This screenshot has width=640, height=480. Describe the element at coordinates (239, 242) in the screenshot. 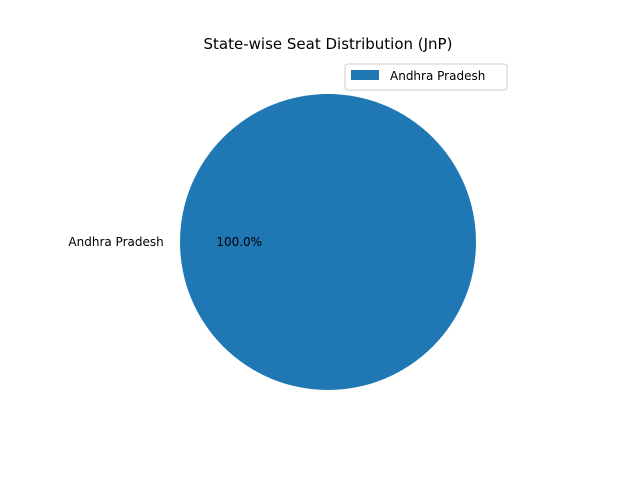

I see `slice-percent-label: 100.0%` at that location.